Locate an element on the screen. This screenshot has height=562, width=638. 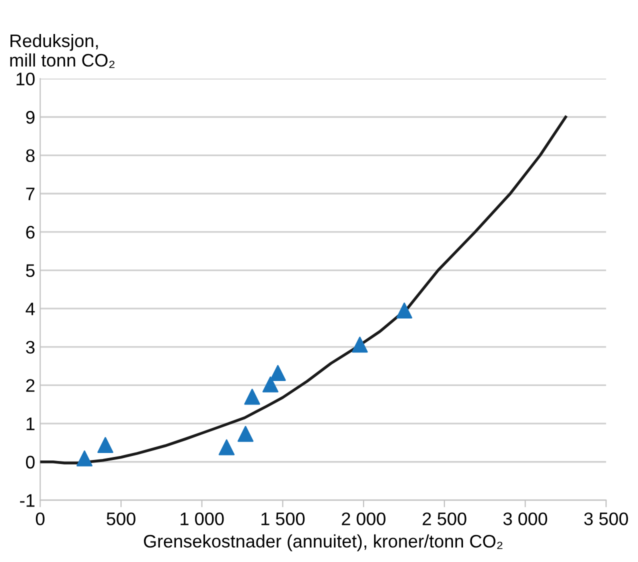
y-tick-label: 0 is located at coordinates (30, 462).